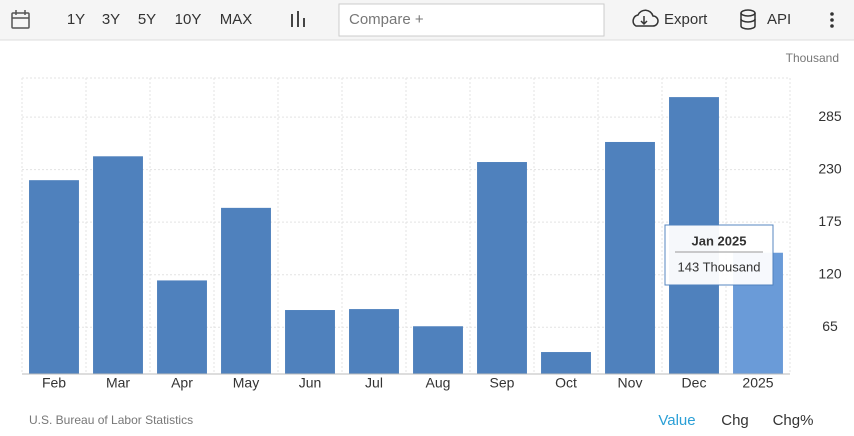  What do you see at coordinates (686, 19) in the screenshot?
I see `export-button: Export` at bounding box center [686, 19].